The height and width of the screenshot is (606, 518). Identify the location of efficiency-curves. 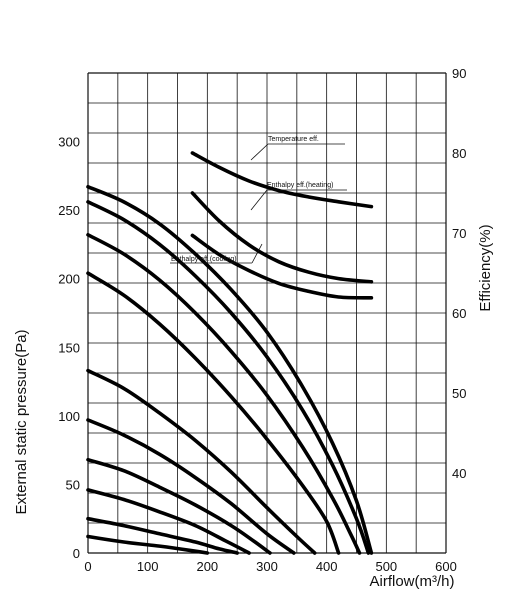
(282, 225).